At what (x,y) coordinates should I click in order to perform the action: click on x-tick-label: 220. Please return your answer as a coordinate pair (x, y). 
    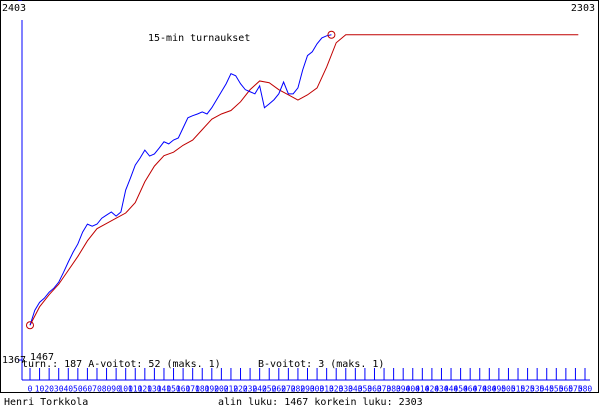
    Looking at the image, I should click on (240, 389).